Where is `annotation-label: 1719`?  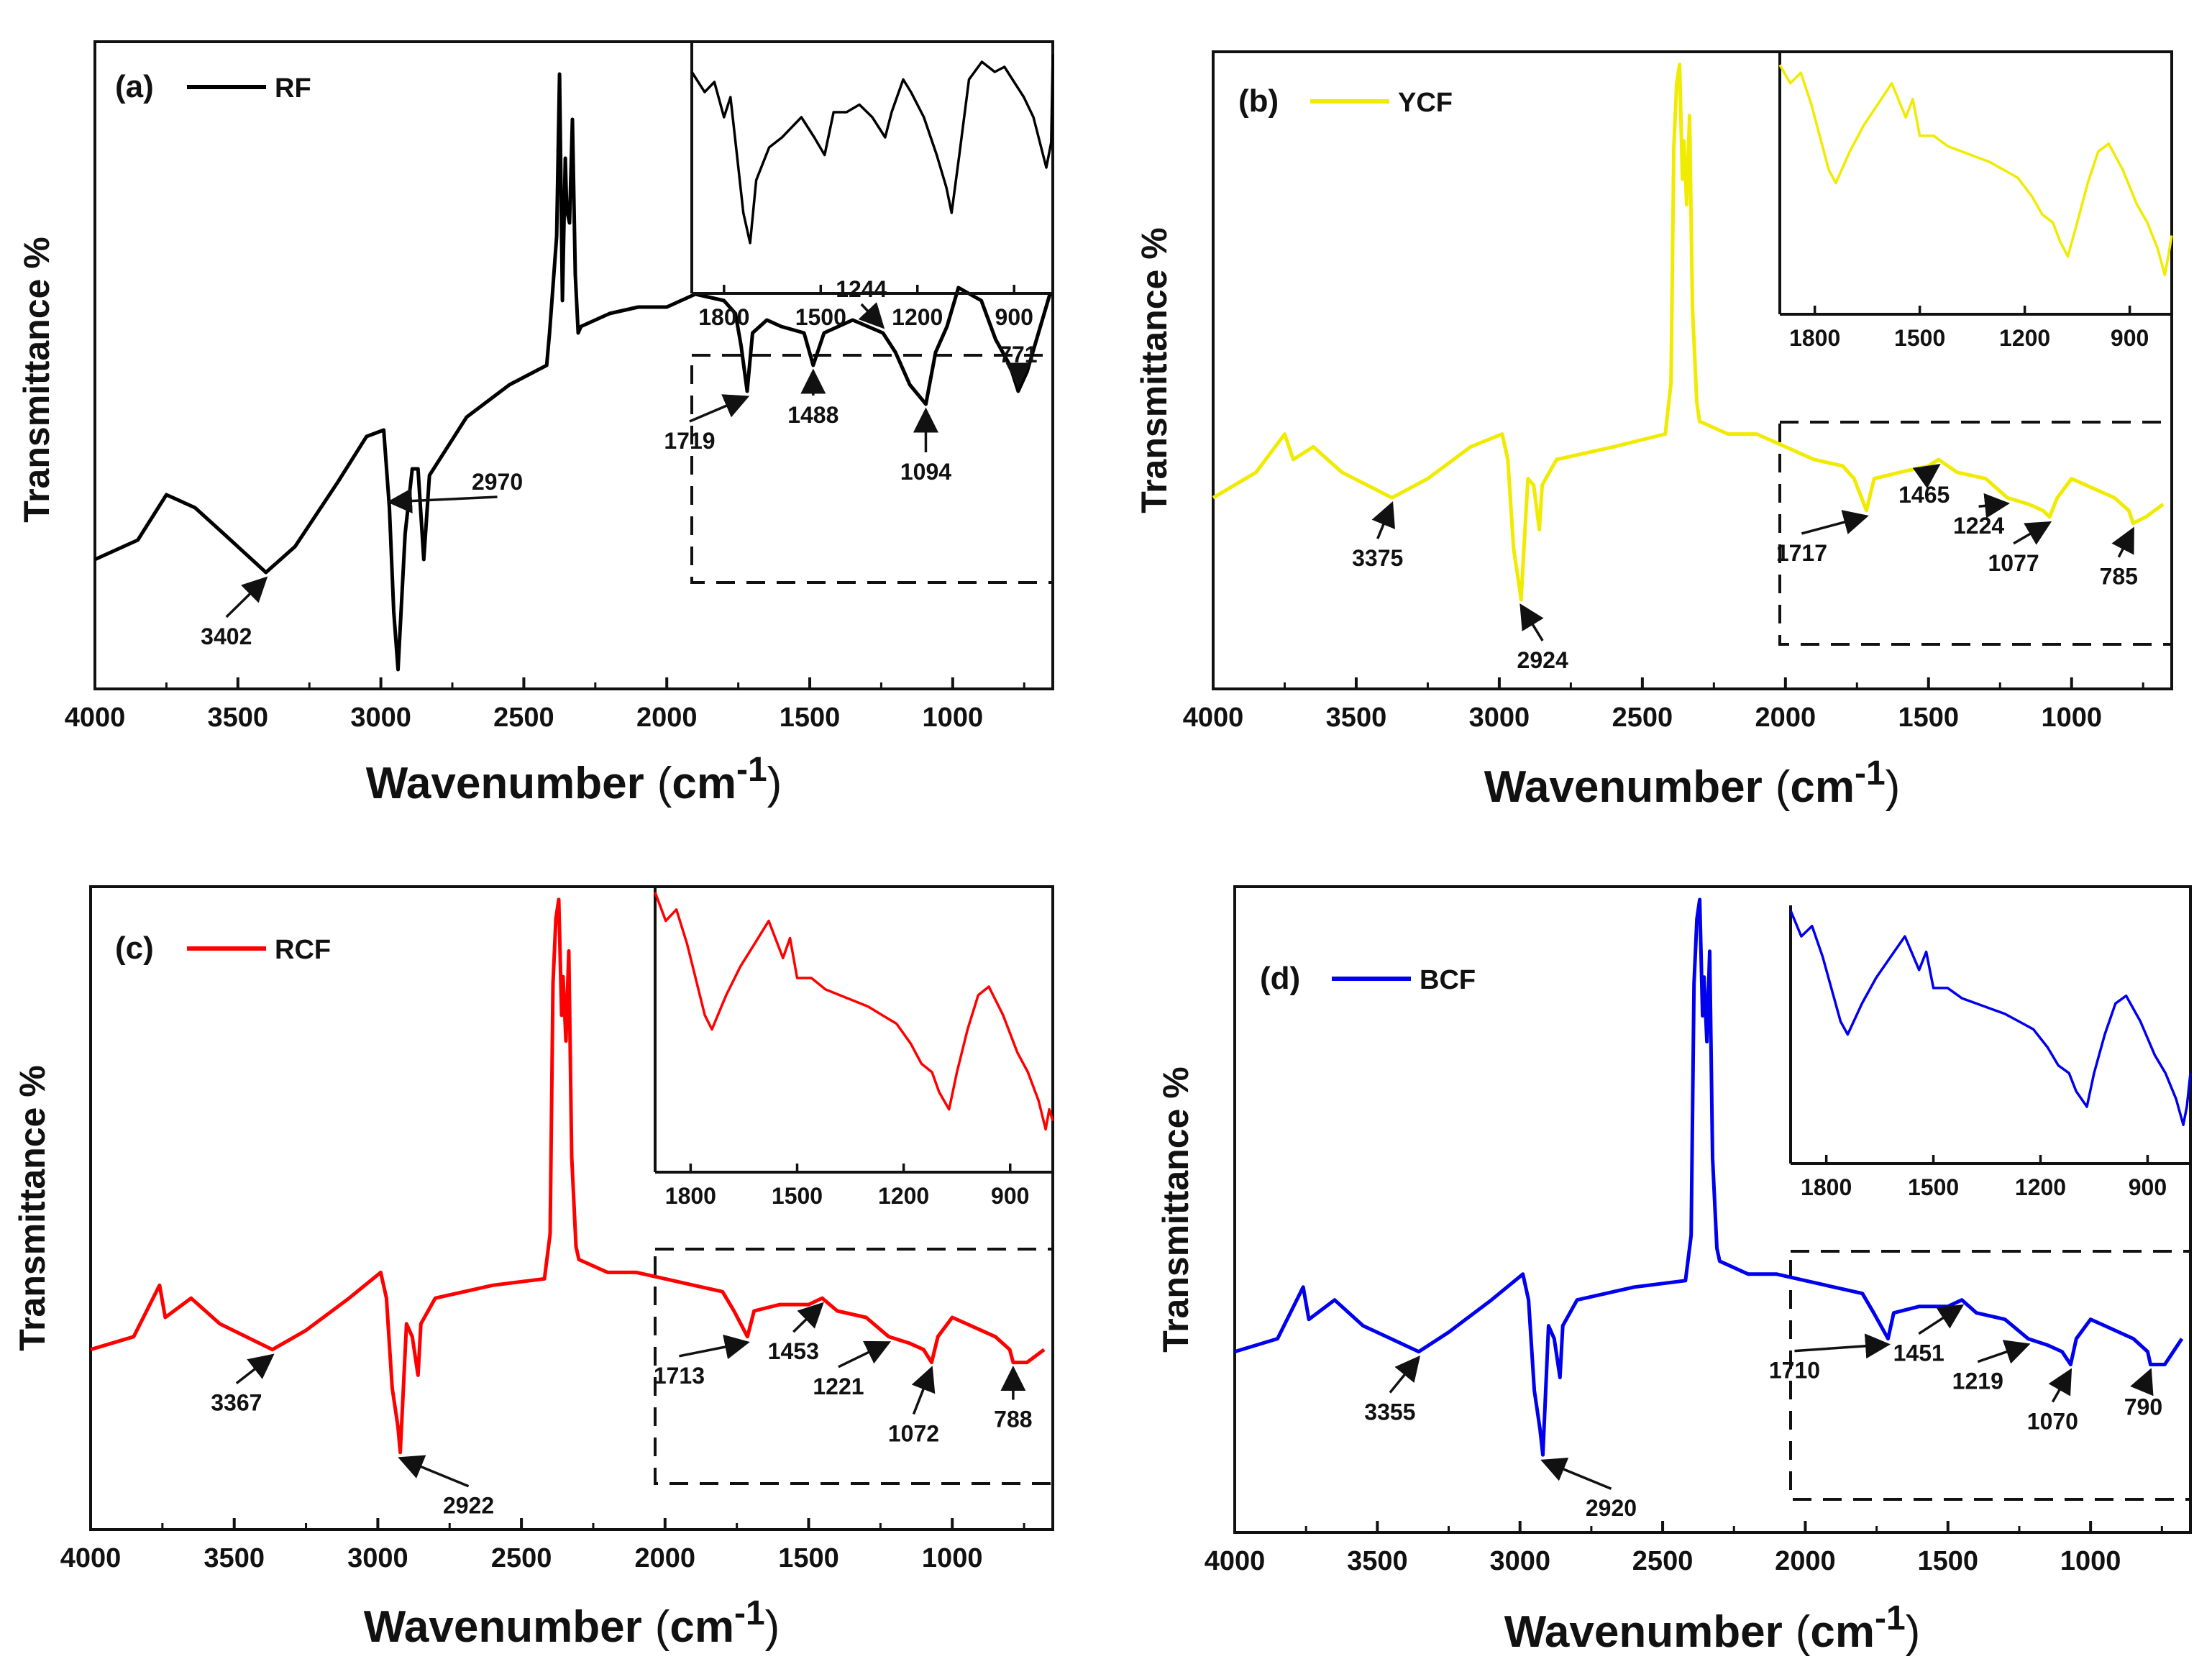 annotation-label: 1719 is located at coordinates (689, 441).